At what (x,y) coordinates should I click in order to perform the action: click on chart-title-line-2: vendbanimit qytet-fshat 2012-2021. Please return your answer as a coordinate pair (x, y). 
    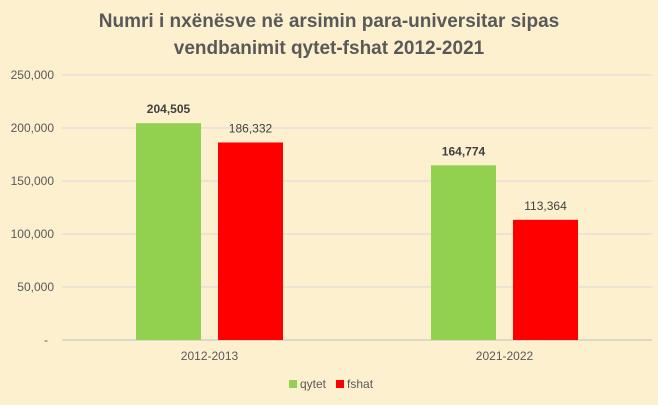
    Looking at the image, I should click on (329, 48).